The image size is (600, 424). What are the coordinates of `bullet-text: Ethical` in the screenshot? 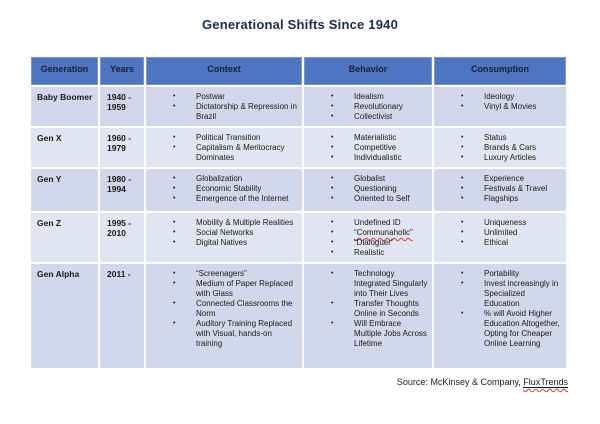 It's located at (496, 242).